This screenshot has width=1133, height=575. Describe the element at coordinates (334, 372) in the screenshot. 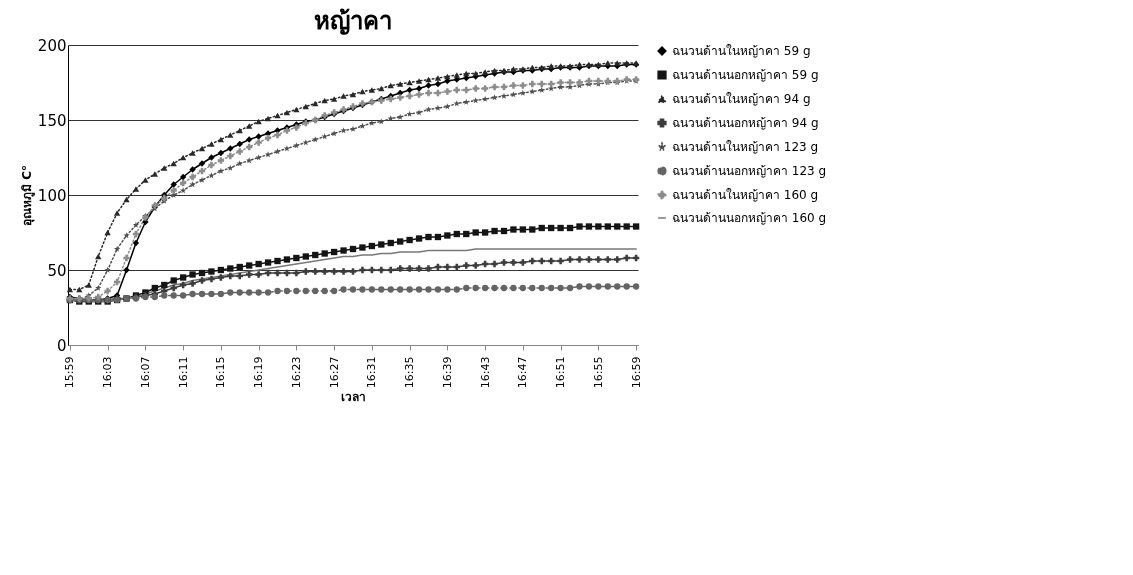

I see `x-tick-label: 16:27` at that location.